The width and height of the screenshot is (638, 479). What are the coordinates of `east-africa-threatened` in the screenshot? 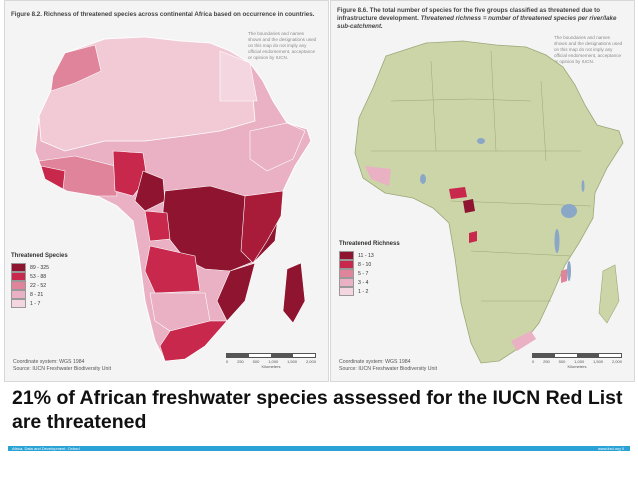 It's located at (564, 276).